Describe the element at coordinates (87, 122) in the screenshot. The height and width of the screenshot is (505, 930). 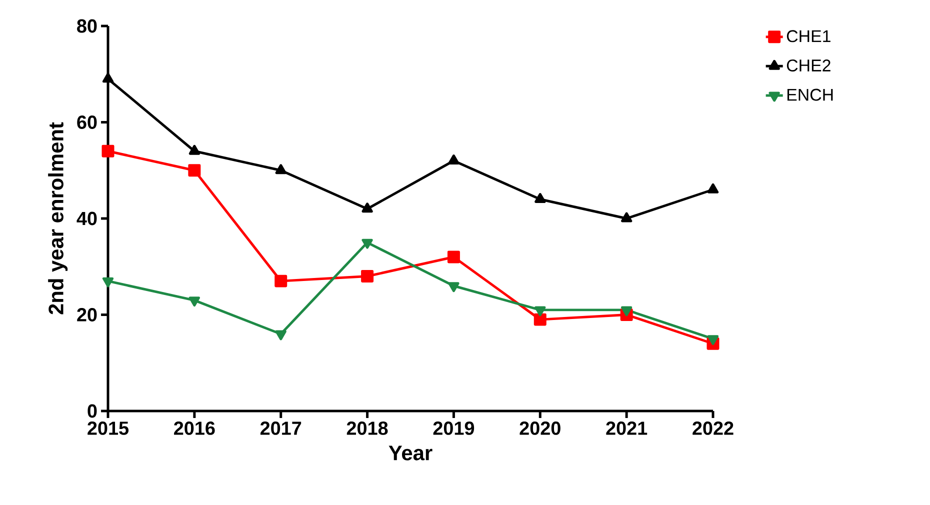
I see `y-tick-label: 60` at that location.